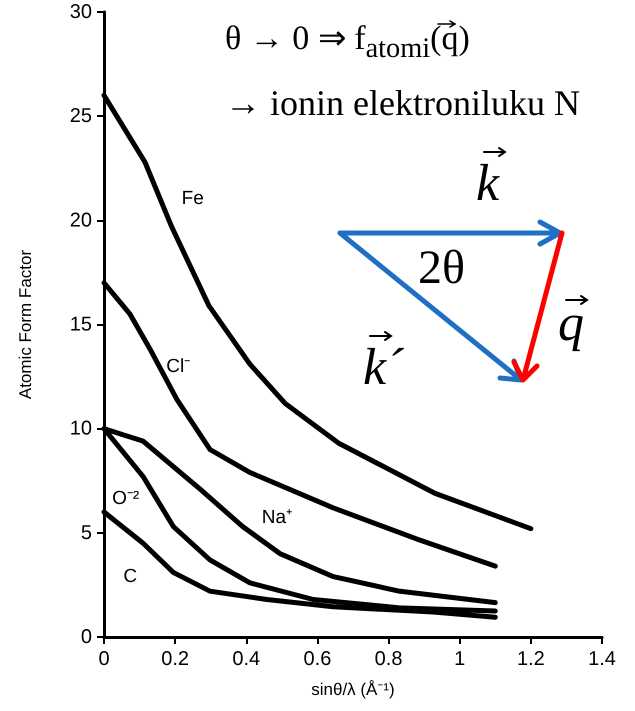 The width and height of the screenshot is (635, 711). Describe the element at coordinates (178, 366) in the screenshot. I see `series-label: Cl⁻` at that location.